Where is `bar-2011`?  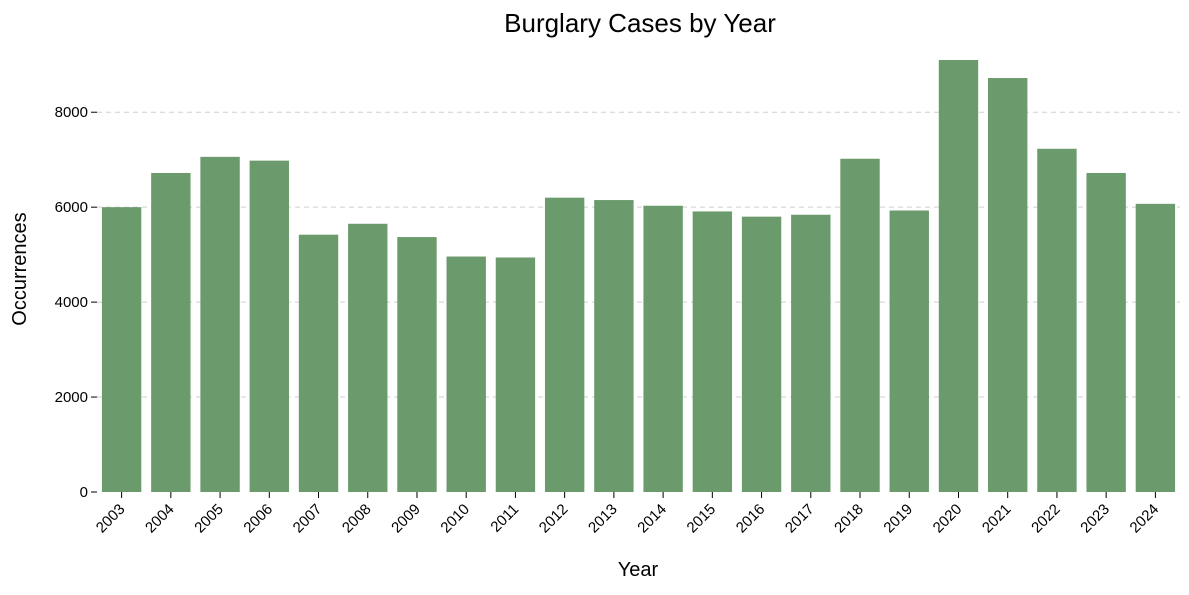 bar-2011 is located at coordinates (515, 374).